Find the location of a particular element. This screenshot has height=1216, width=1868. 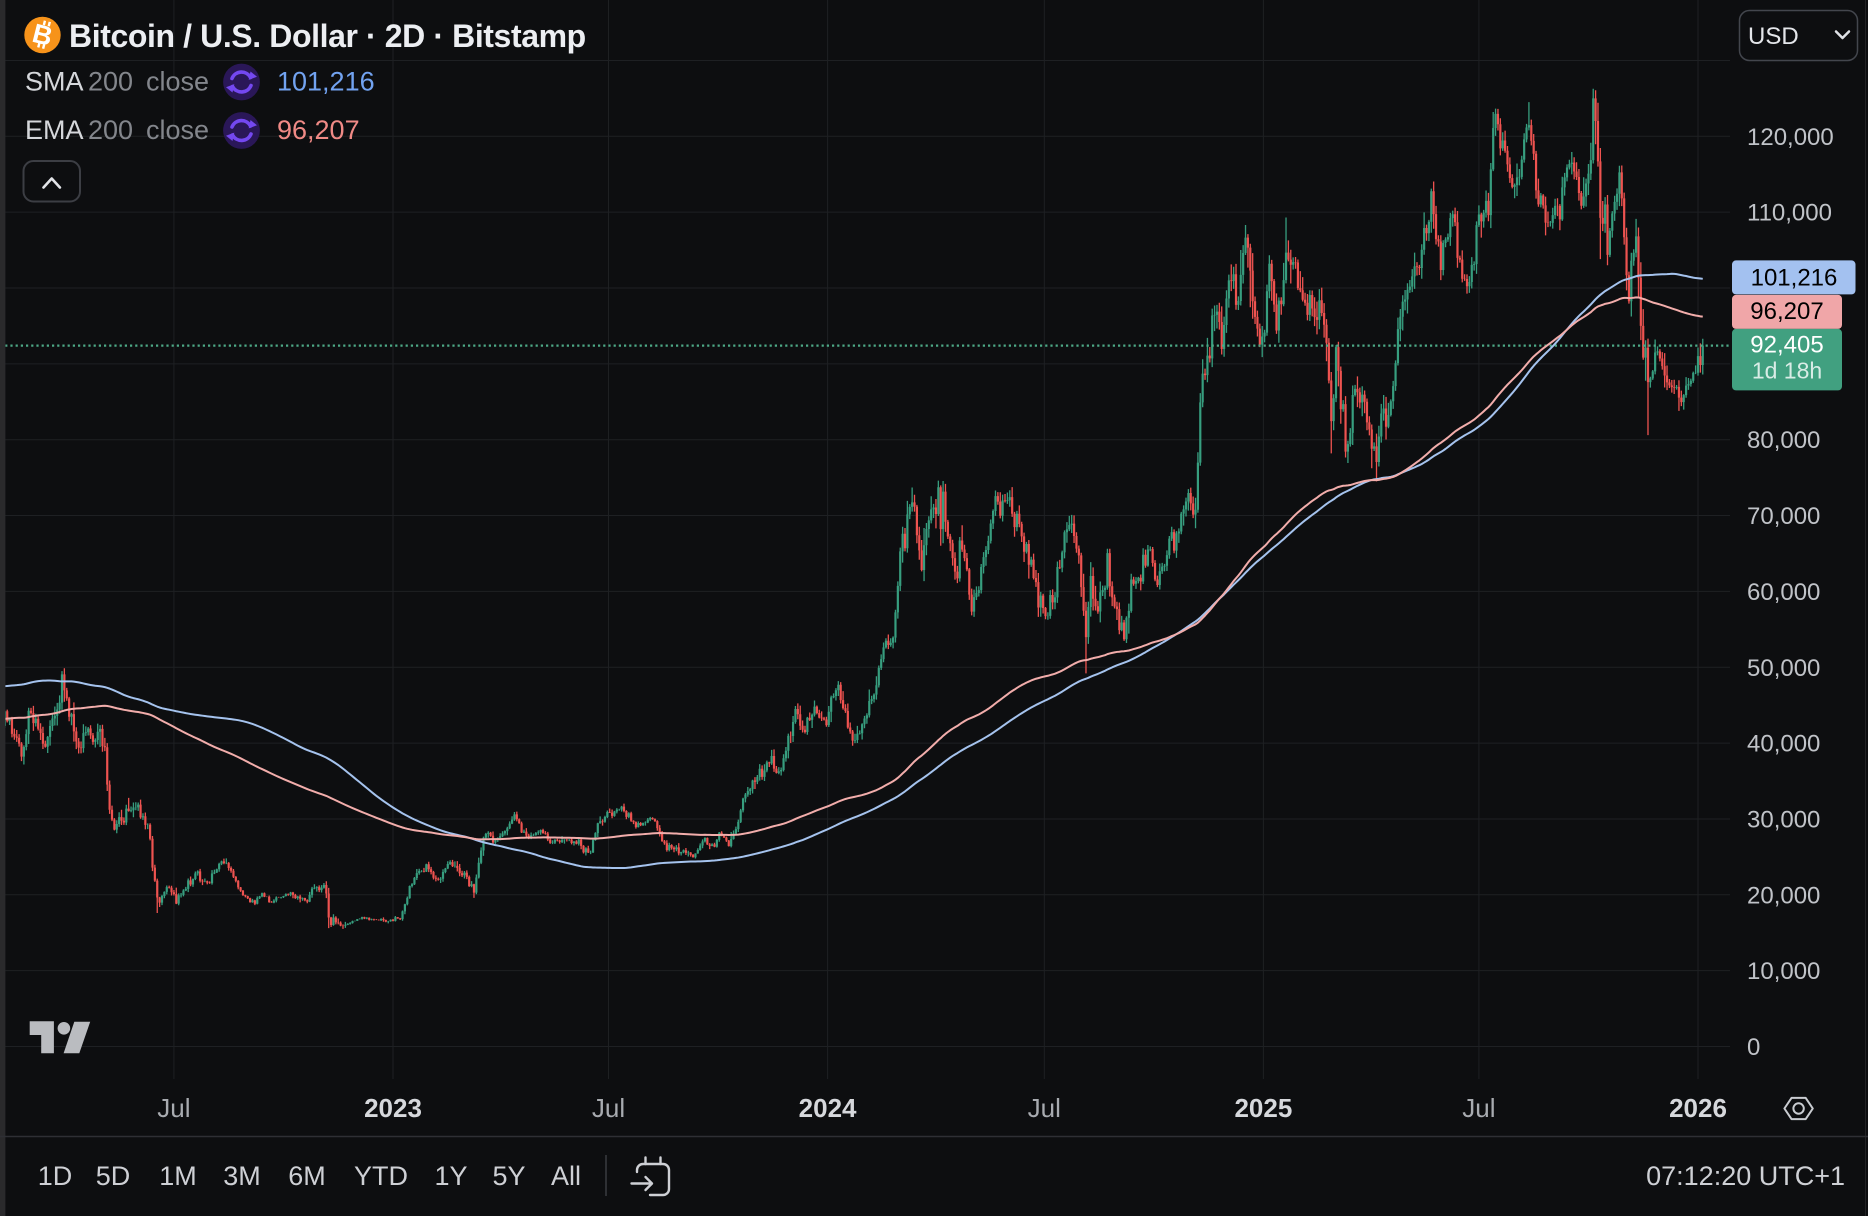

svg-text: 2023 is located at coordinates (393, 1108).